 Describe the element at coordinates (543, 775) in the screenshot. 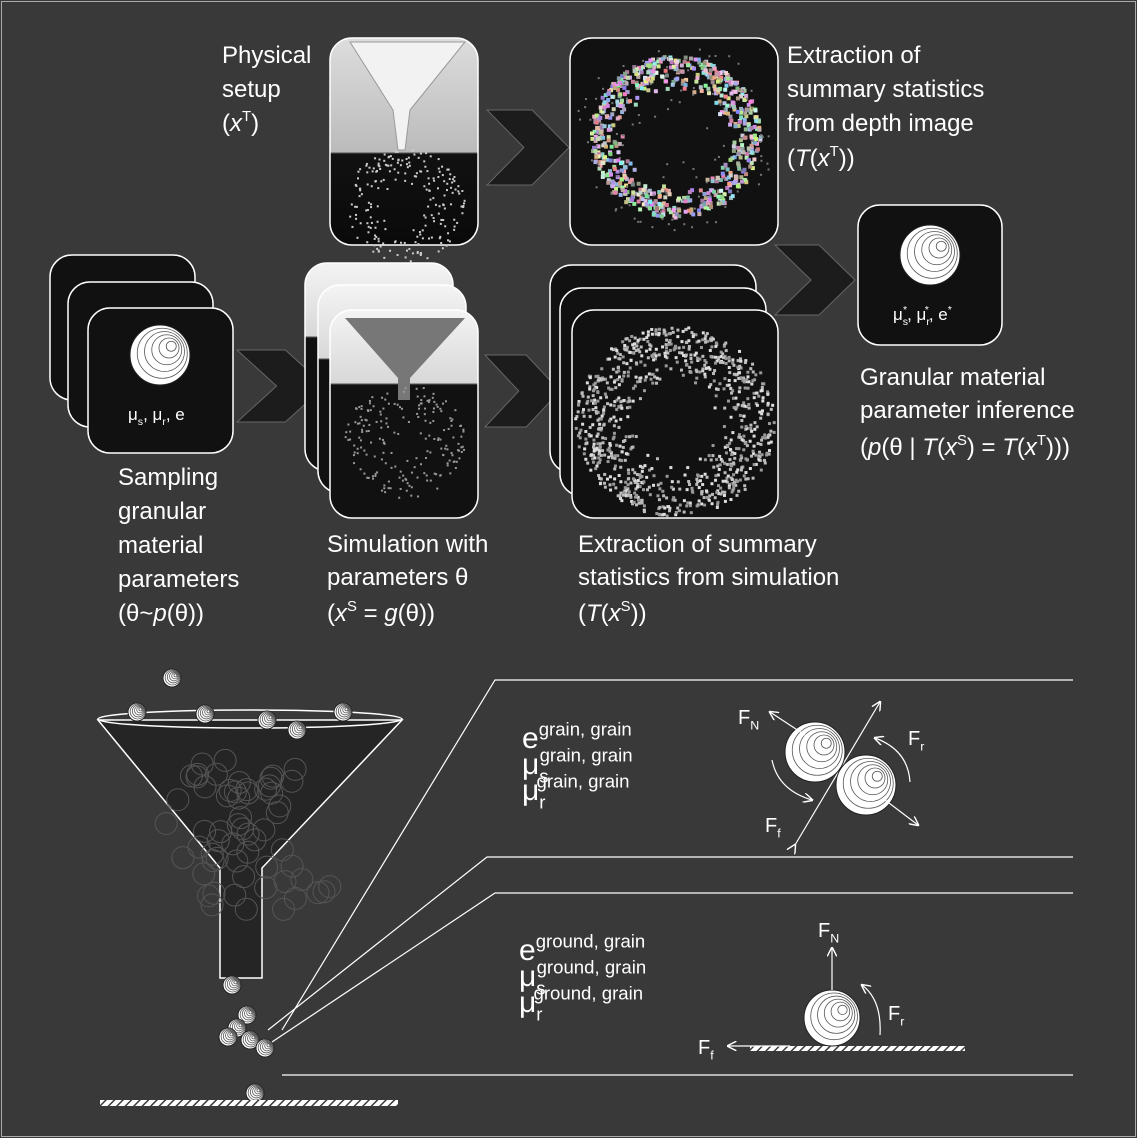

I see `text-segment: s` at that location.